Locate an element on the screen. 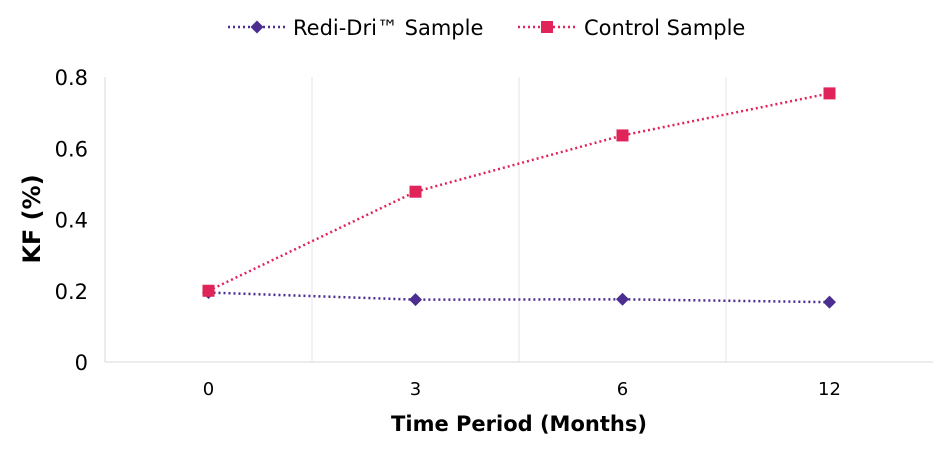  legend-label: Control Sample is located at coordinates (664, 28).